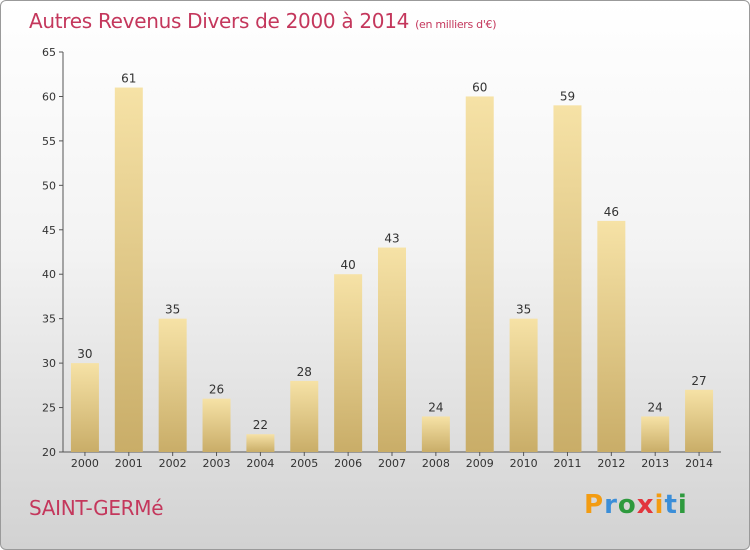 This screenshot has height=550, width=750. I want to click on brand-letter: o, so click(627, 505).